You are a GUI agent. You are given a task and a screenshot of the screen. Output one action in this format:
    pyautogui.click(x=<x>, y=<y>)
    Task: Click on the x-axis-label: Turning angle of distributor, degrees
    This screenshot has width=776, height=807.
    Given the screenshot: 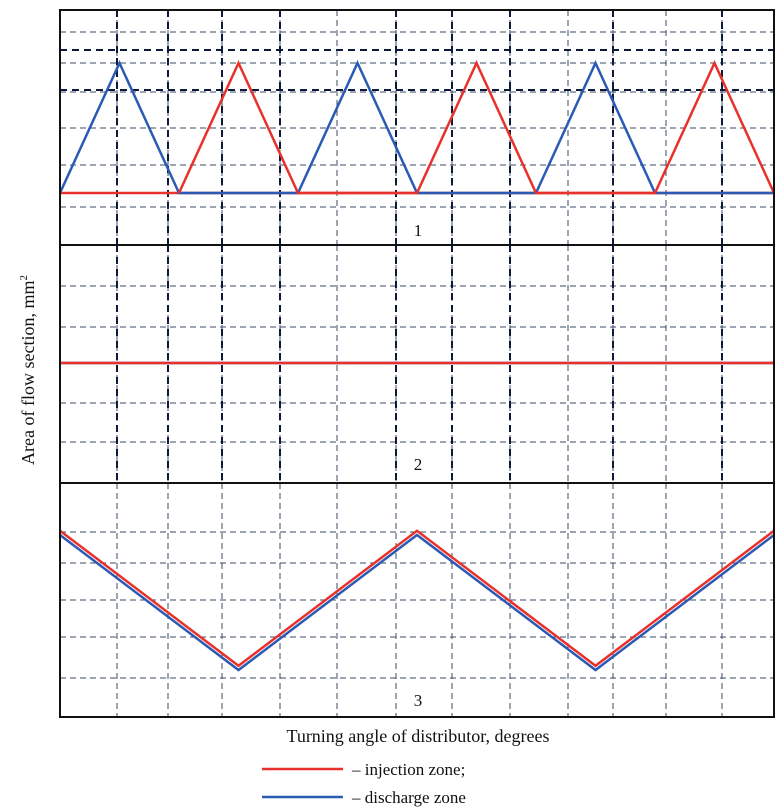 What is the action you would take?
    pyautogui.click(x=417, y=736)
    